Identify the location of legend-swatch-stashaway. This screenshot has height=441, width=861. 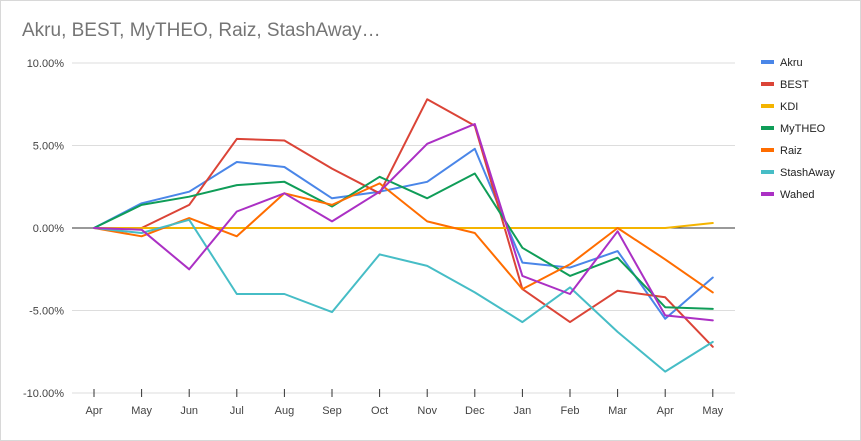
(767, 172).